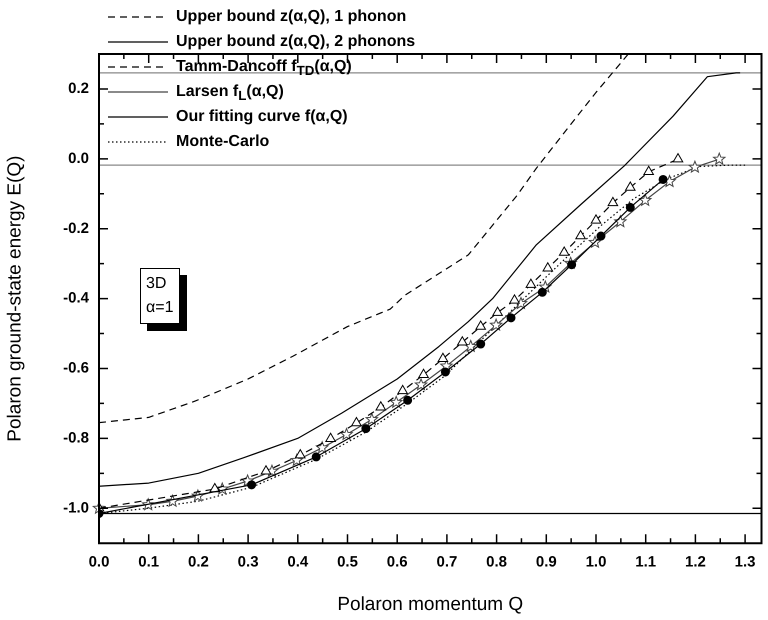 The image size is (768, 620). What do you see at coordinates (347, 561) in the screenshot?
I see `x-tick-label: 0.5` at bounding box center [347, 561].